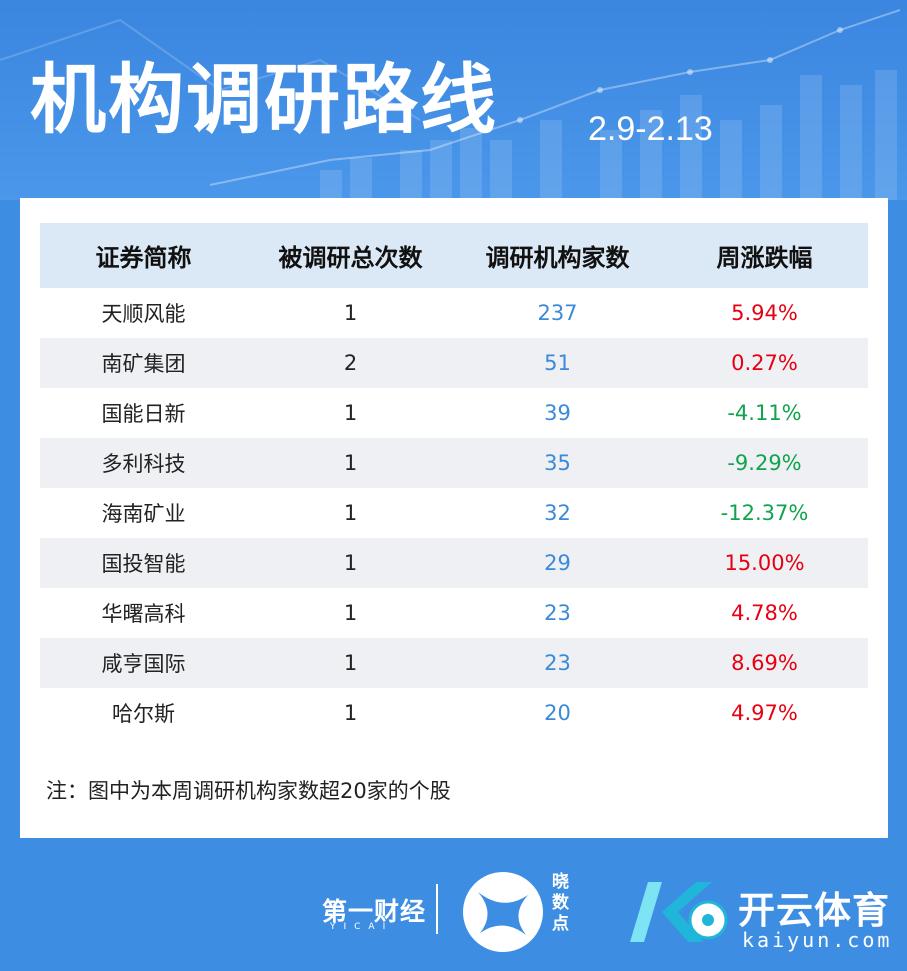 Image resolution: width=907 pixels, height=971 pixels. What do you see at coordinates (143, 514) in the screenshot?
I see `cell-stock-name: 海南矿业` at bounding box center [143, 514].